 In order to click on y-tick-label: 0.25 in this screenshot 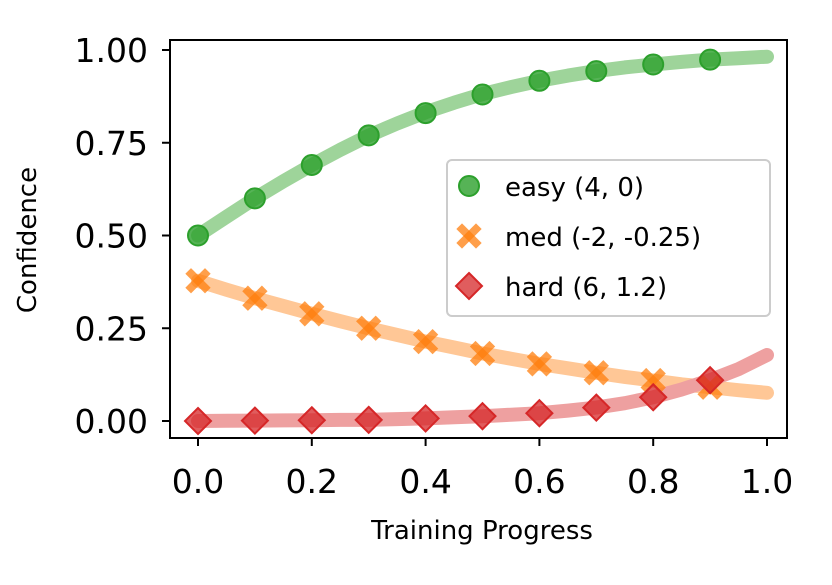, I will do `click(111, 328)`.